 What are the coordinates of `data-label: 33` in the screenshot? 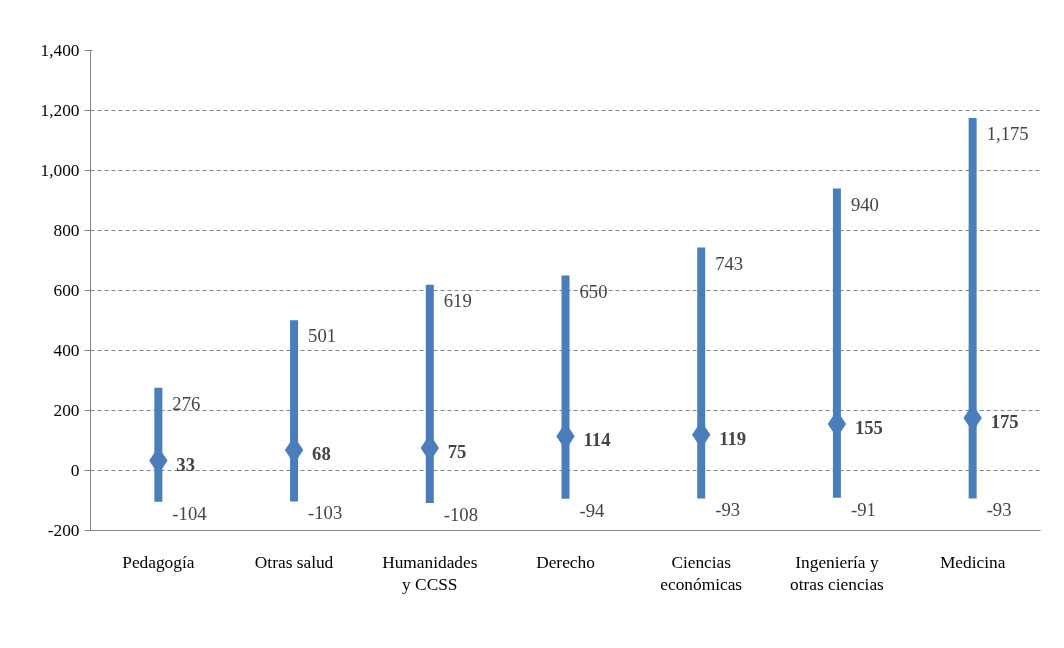 It's located at (186, 464).